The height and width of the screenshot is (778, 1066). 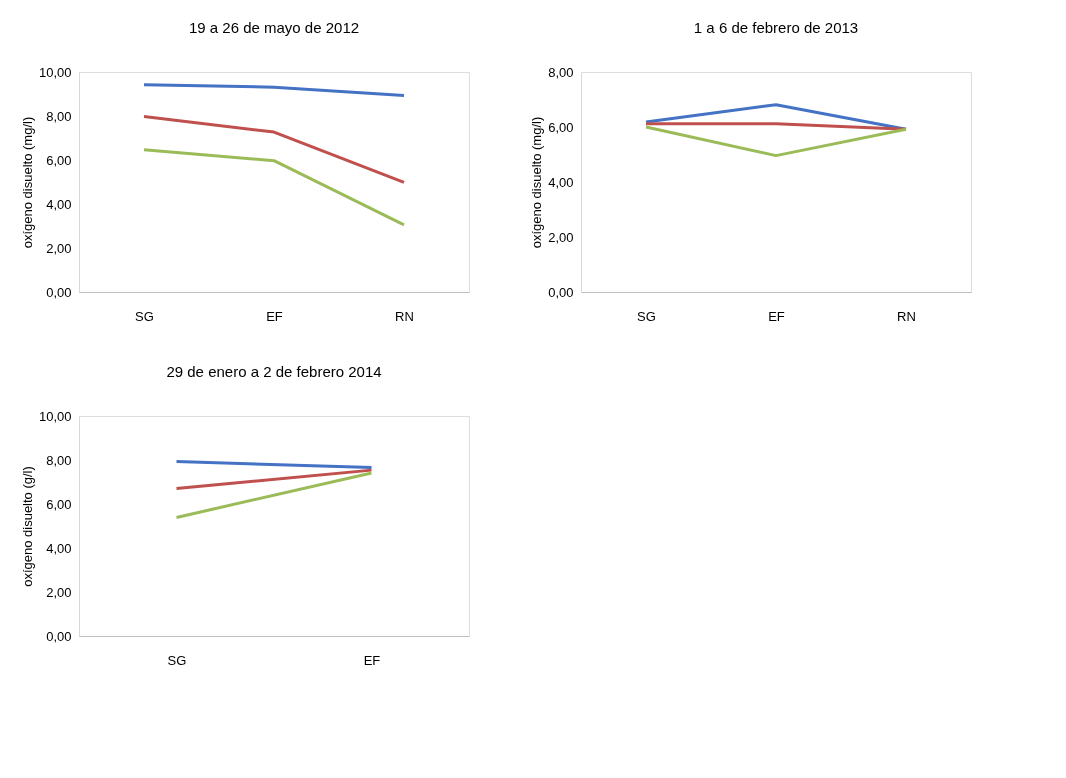 I want to click on chart-title: 19 a 26 de mayo de 2012, so click(x=274, y=27).